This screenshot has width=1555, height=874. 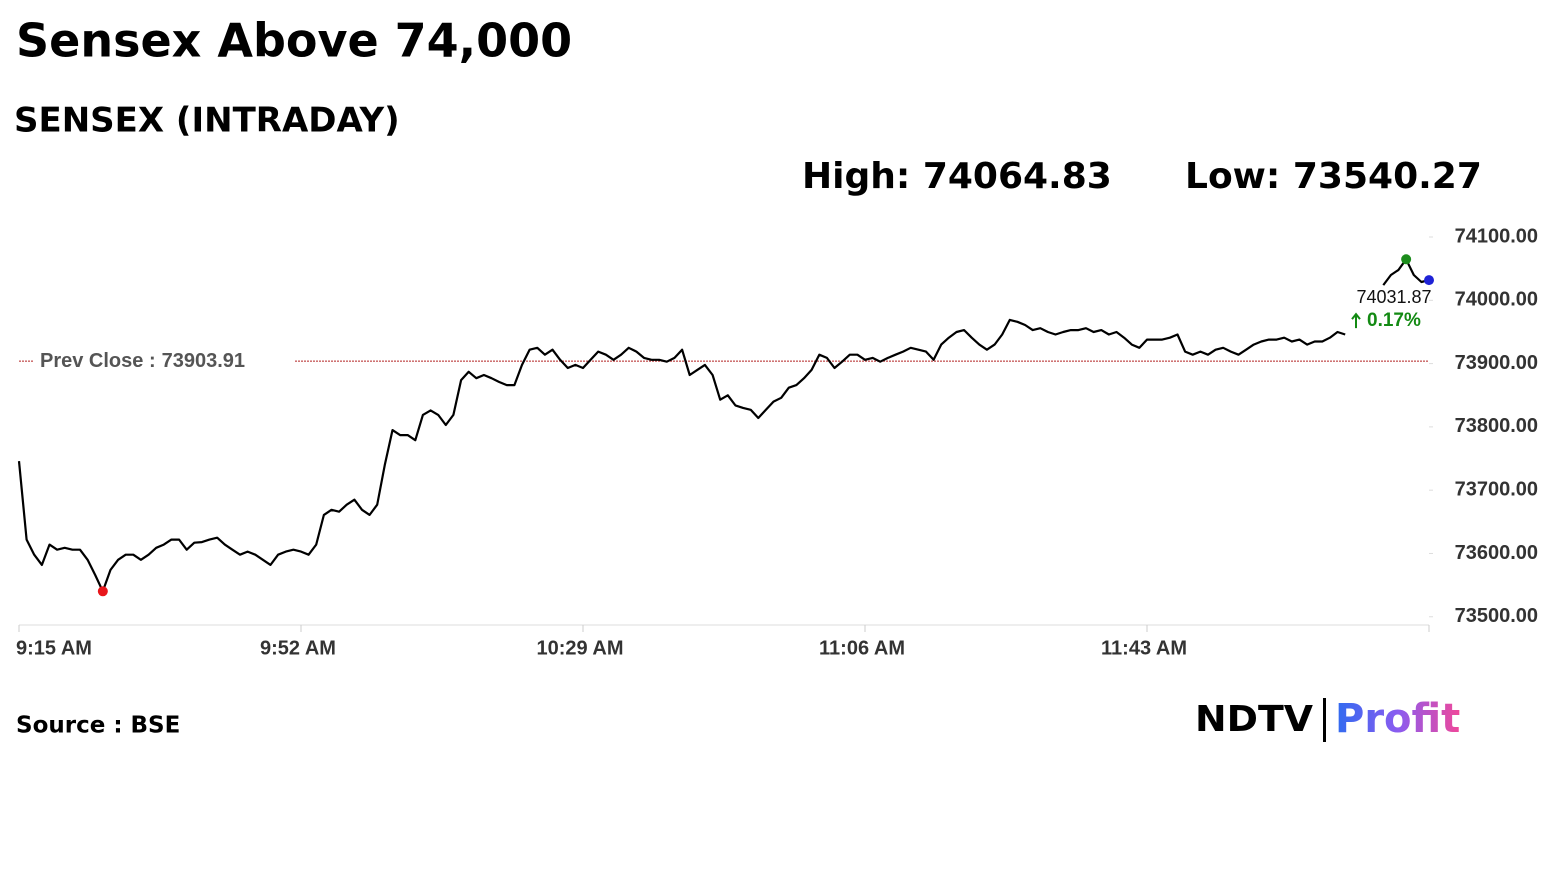 I want to click on x-tick-label: 9:52 AM, so click(x=298, y=648).